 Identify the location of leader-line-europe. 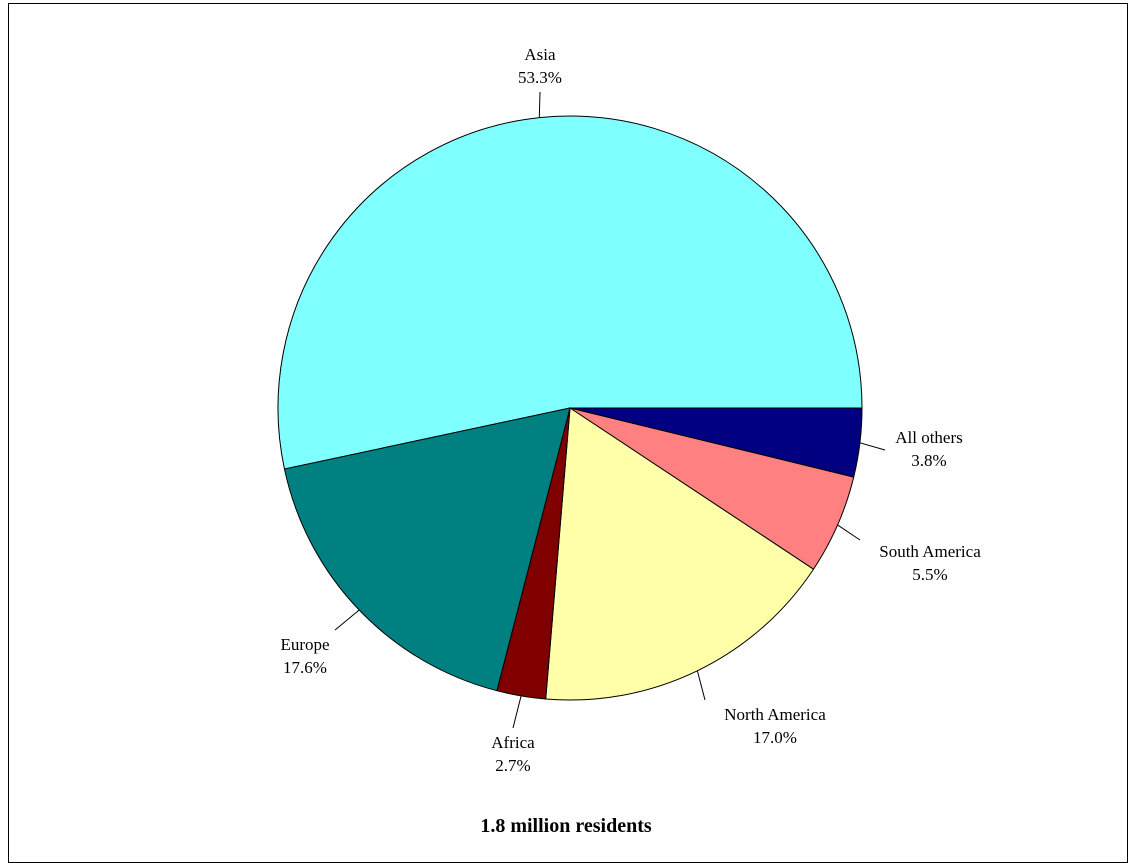
(347, 620).